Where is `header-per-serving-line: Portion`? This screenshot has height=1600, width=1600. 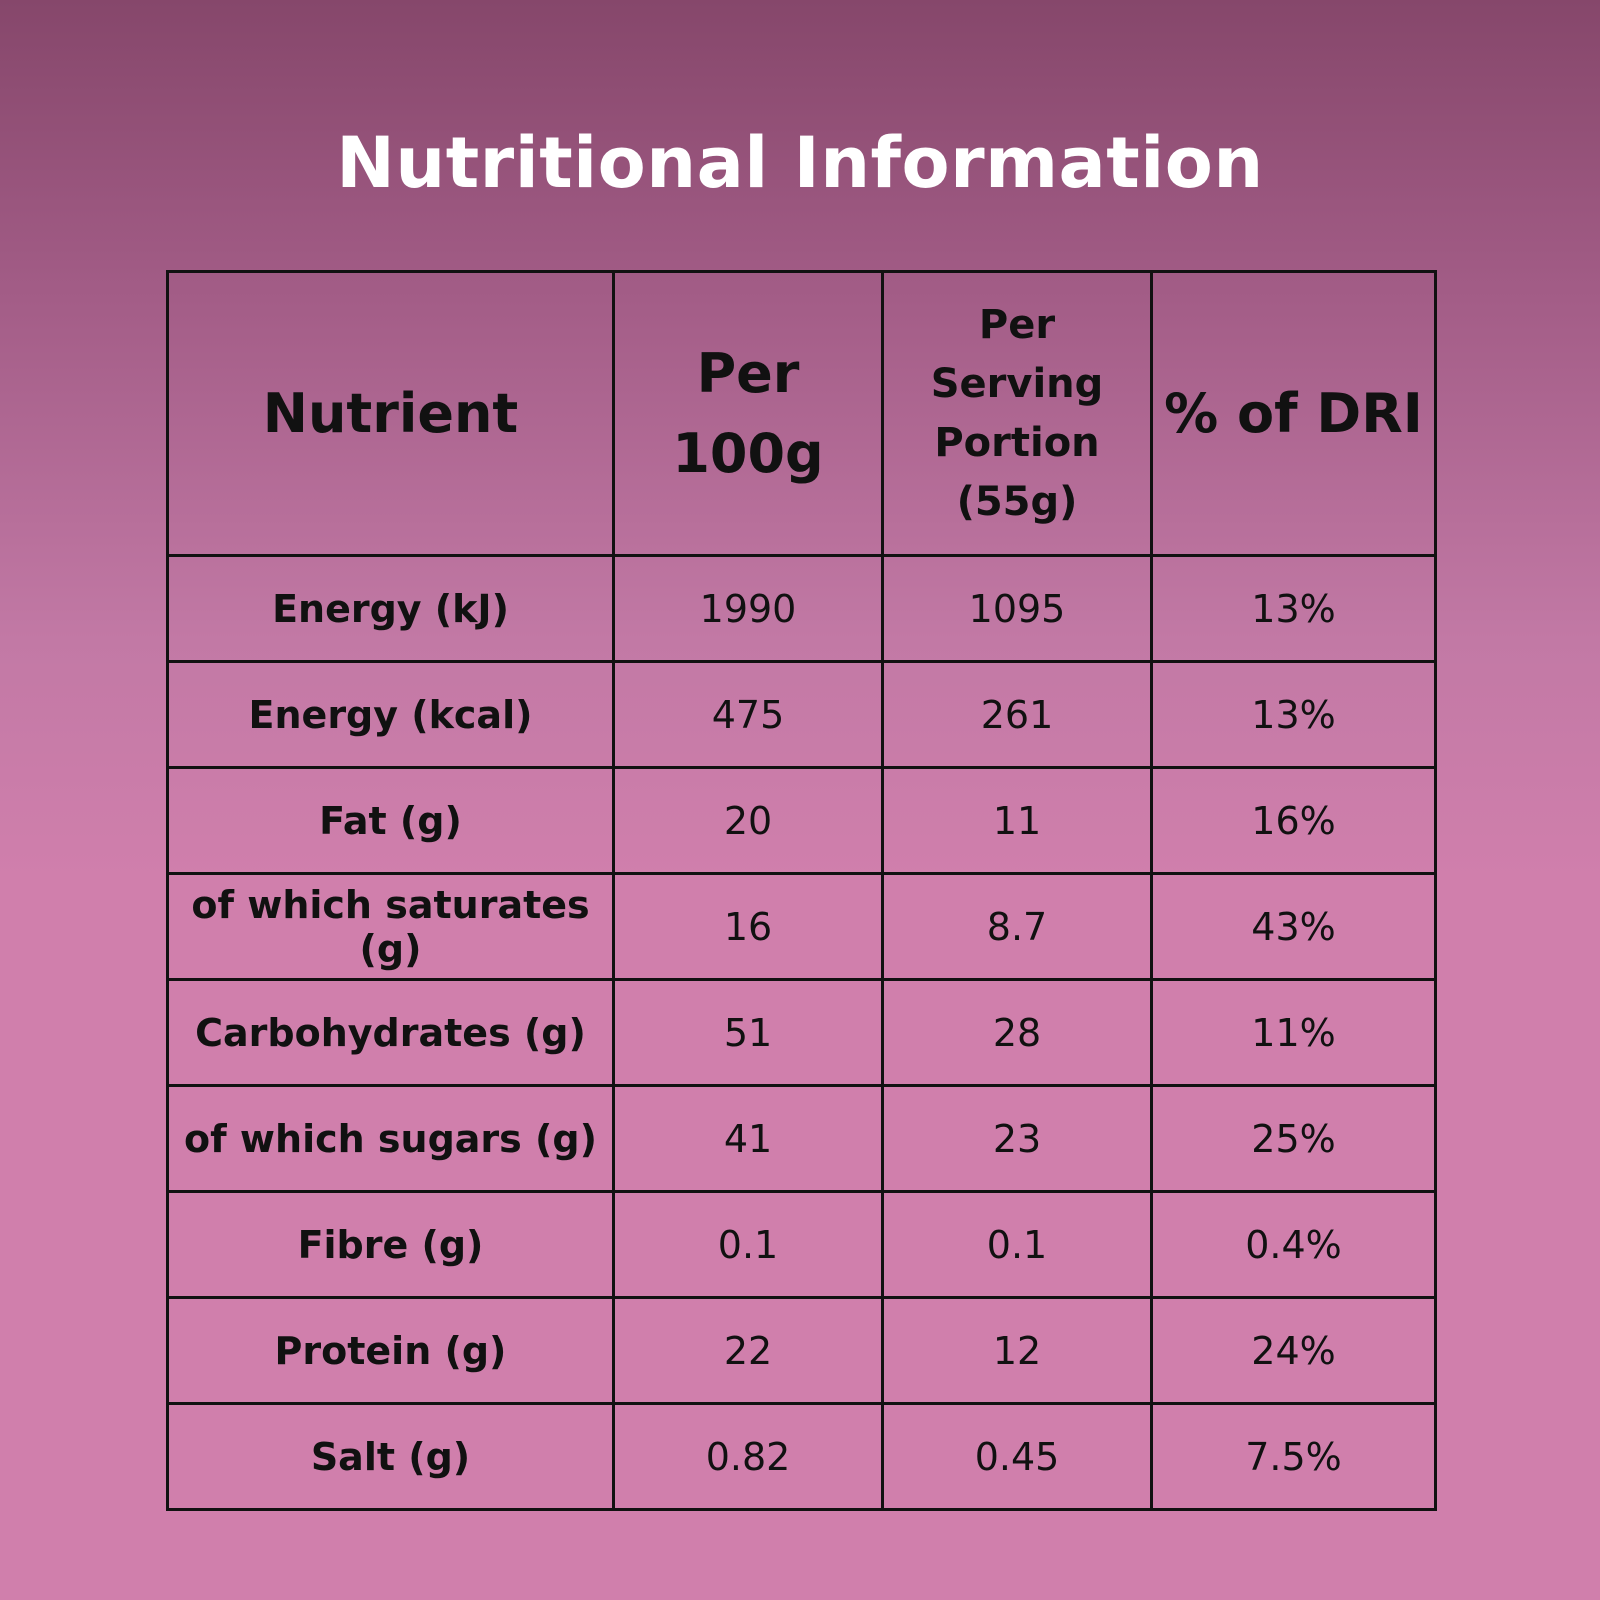
header-per-serving-line: Portion is located at coordinates (1017, 442).